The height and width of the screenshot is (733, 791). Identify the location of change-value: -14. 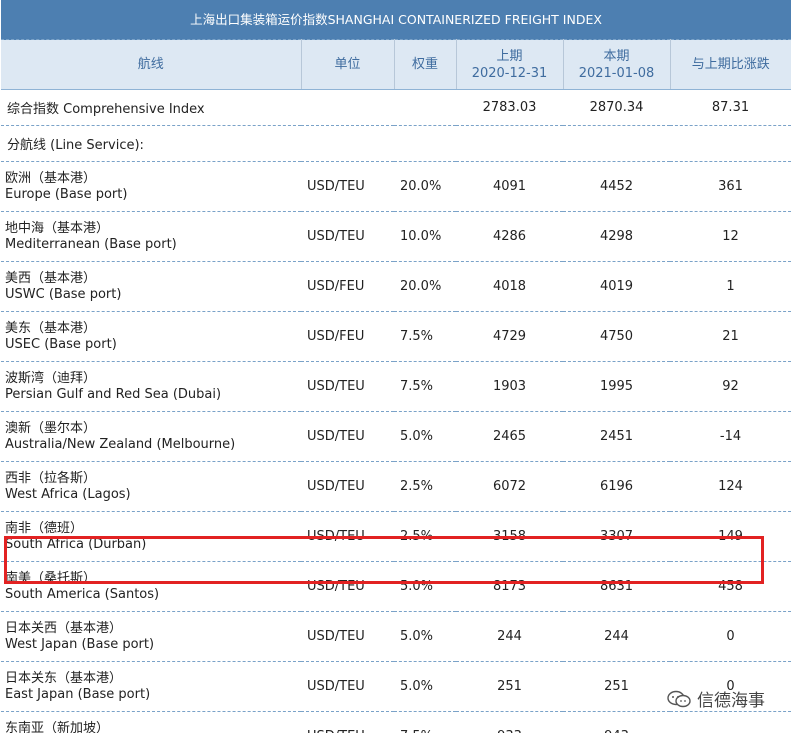
(730, 436).